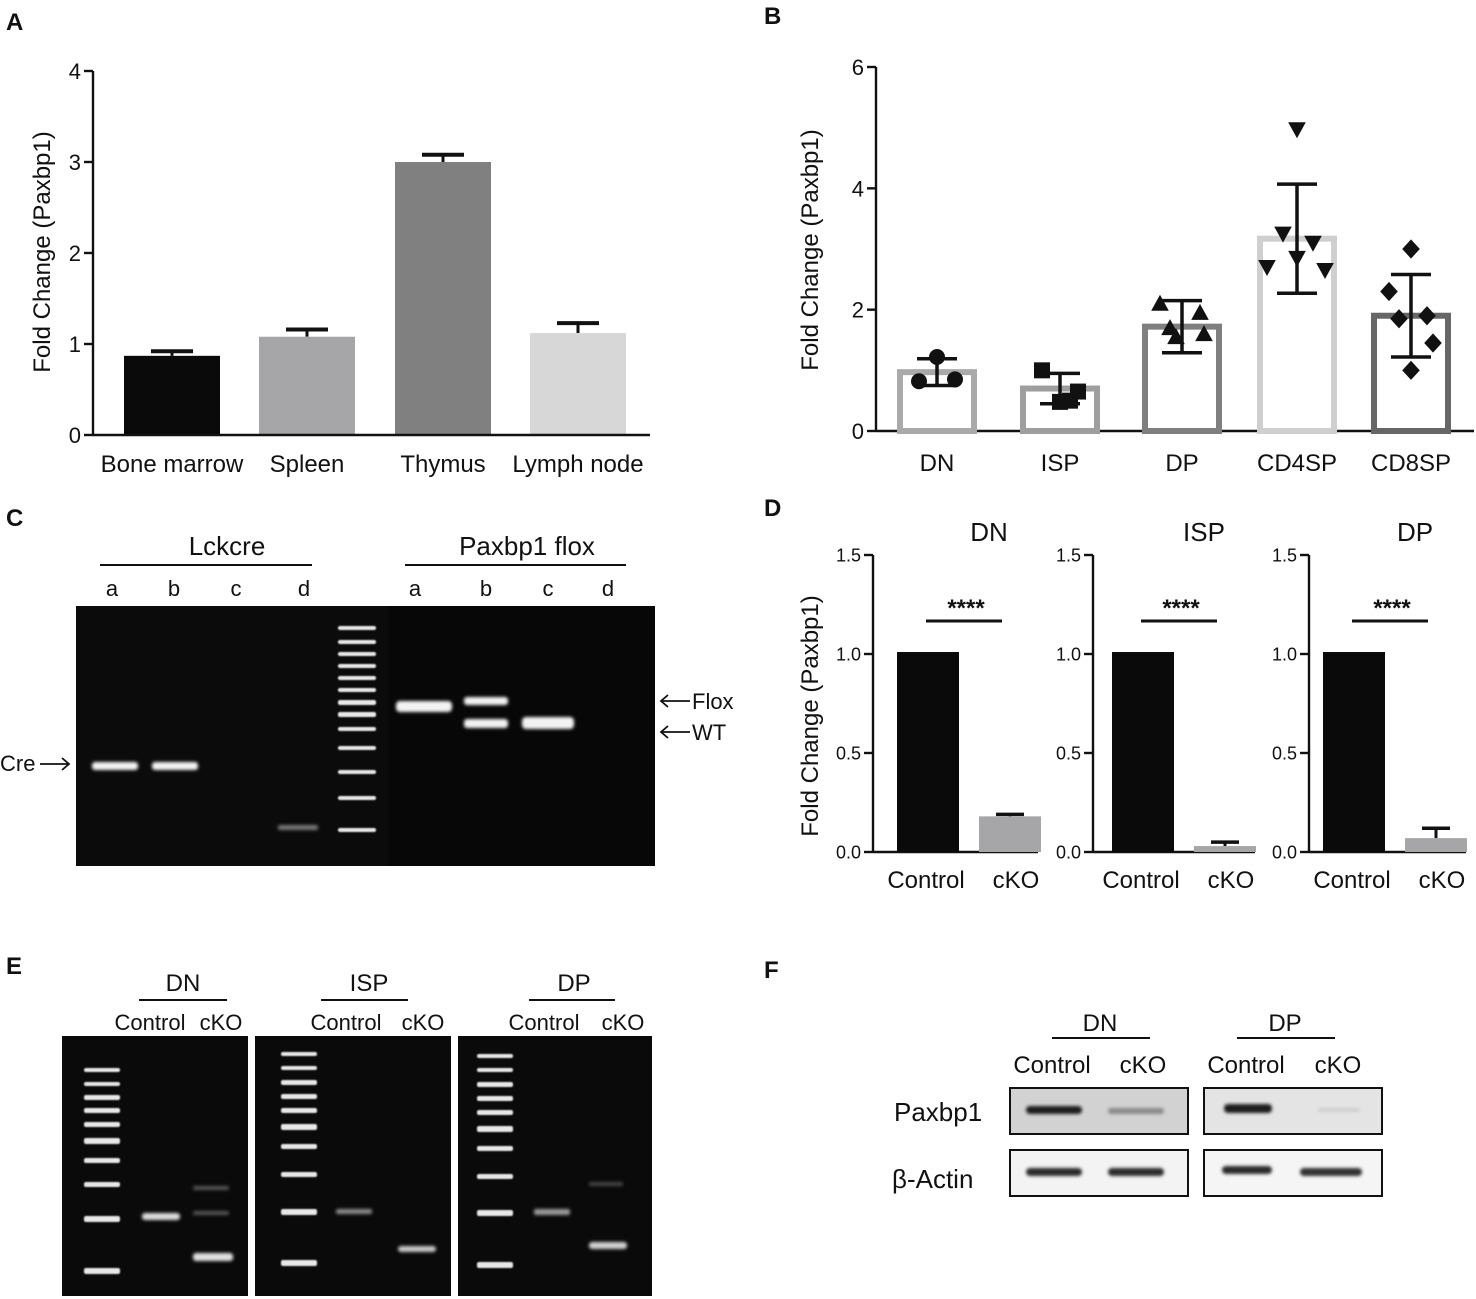 This screenshot has height=1299, width=1476. Describe the element at coordinates (1068, 555) in the screenshot. I see `chart-d-1-y-tick-label: 1.5` at that location.